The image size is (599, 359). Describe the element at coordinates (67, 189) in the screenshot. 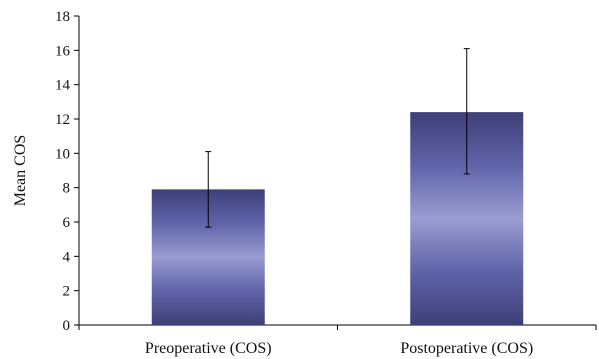

I see `y-tick-label: 8` at that location.